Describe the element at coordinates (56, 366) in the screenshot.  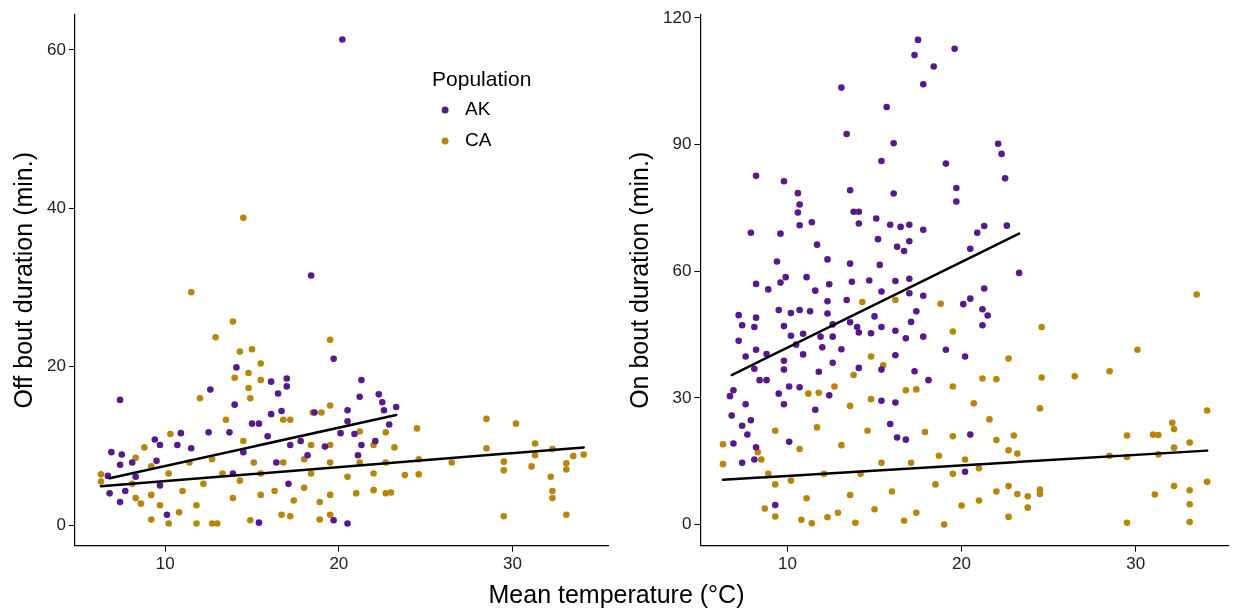
I see `y-tick-label: 20` at that location.